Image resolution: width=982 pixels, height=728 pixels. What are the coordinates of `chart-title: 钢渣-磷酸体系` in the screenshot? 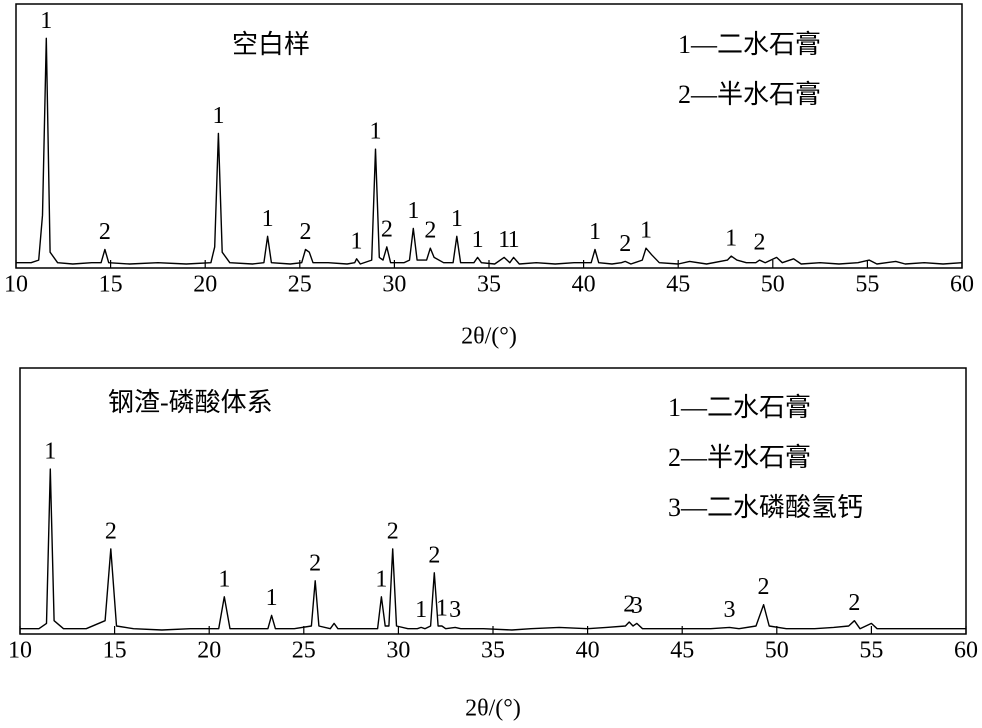 It's located at (190, 402).